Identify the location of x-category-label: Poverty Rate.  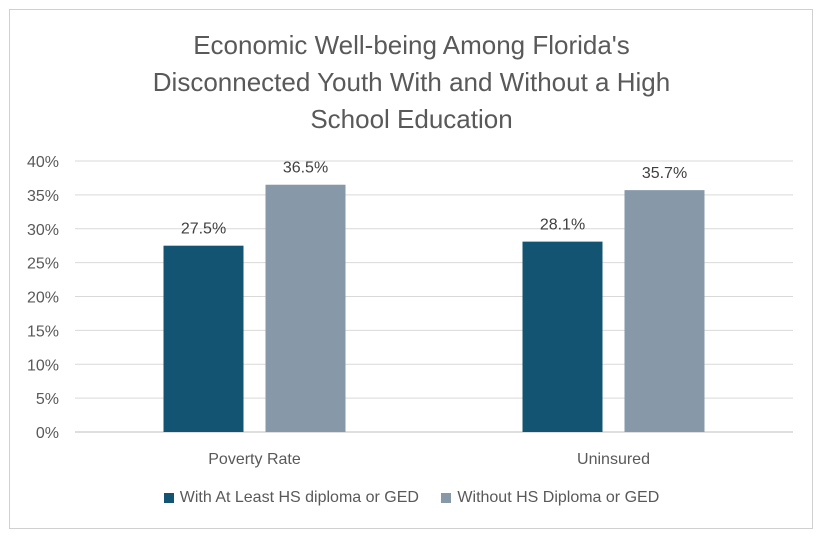
(254, 459).